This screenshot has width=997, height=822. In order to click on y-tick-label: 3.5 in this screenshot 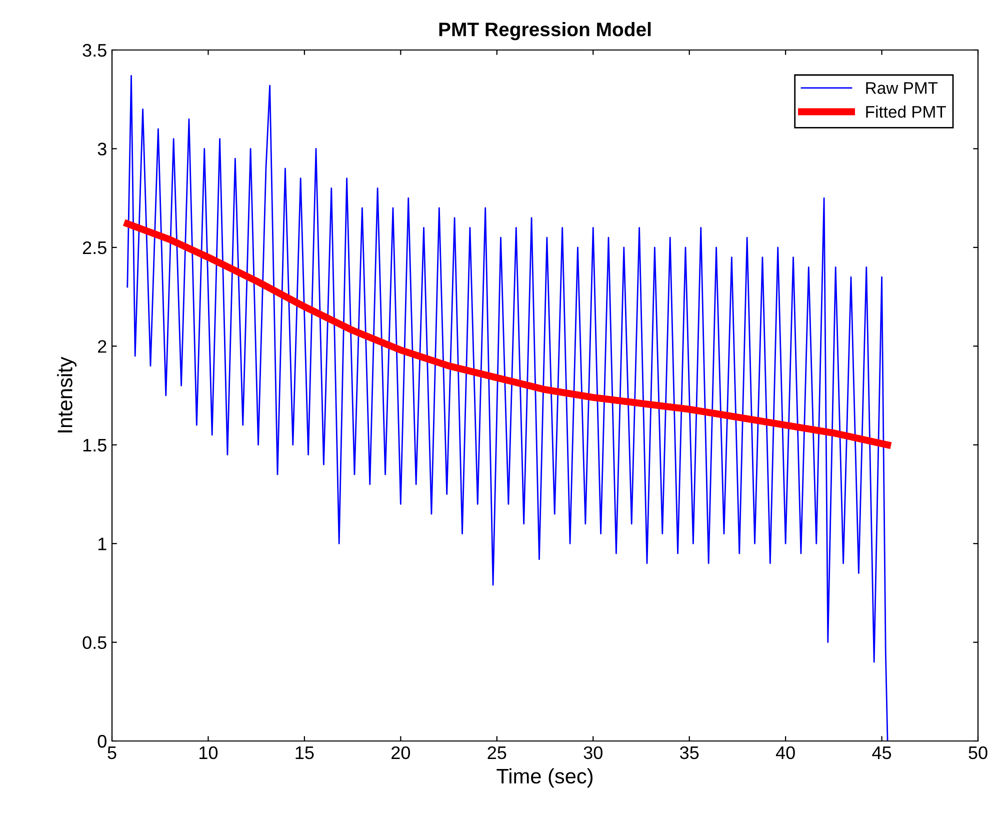, I will do `click(94, 50)`.